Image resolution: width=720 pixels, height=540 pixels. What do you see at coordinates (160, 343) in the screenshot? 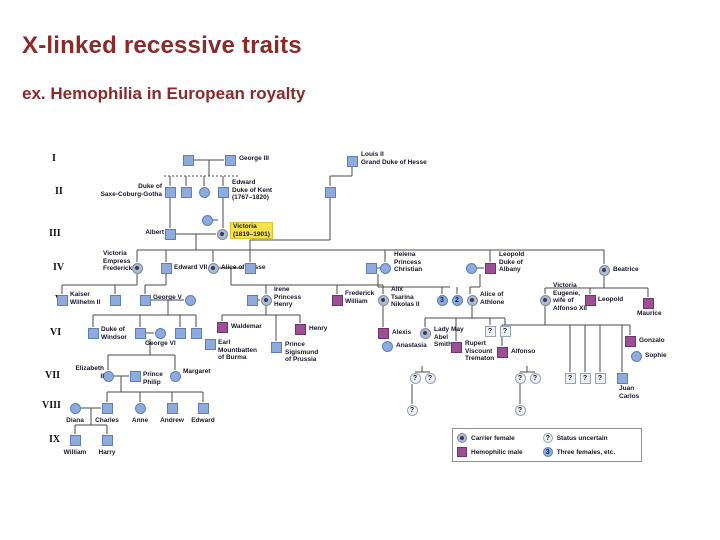
I see `pedigree-label-george-vi: George VI` at bounding box center [160, 343].